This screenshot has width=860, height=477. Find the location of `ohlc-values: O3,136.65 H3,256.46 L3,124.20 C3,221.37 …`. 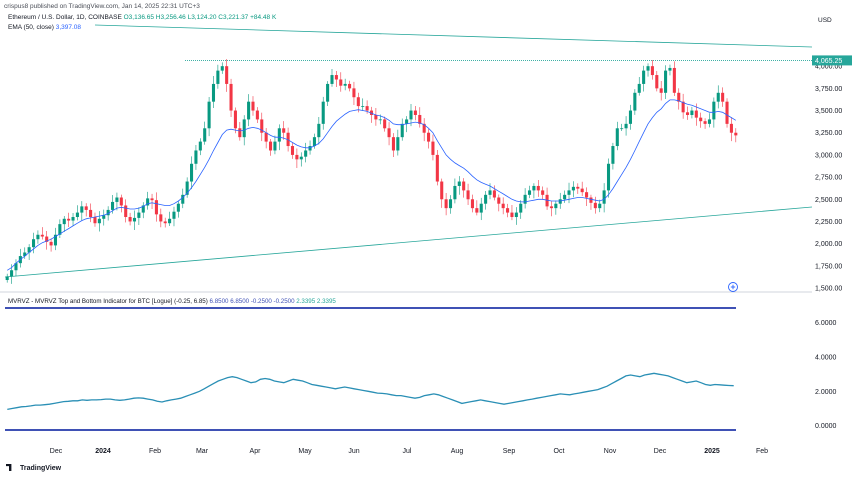

ohlc-values: O3,136.65 H3,256.46 L3,124.20 C3,221.37 … is located at coordinates (200, 17).